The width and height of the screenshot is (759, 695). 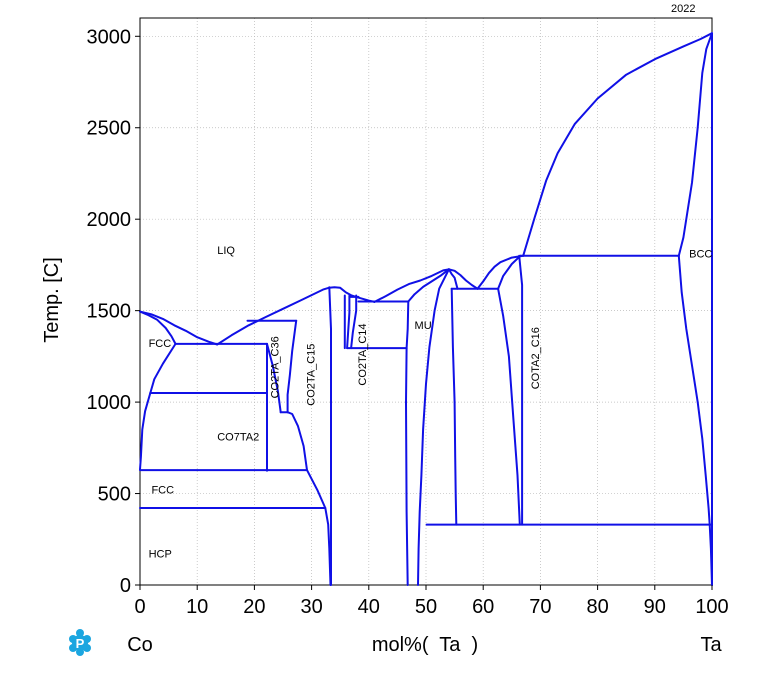 I want to click on x-tick-label: 100, so click(x=711, y=607).